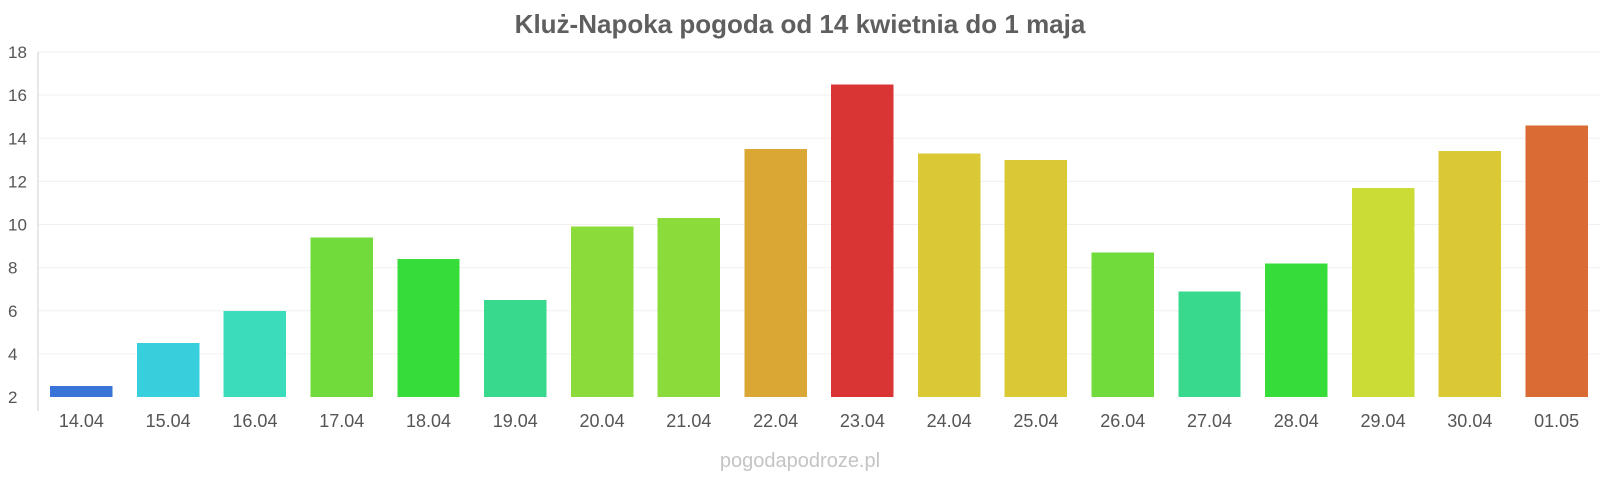  What do you see at coordinates (800, 461) in the screenshot?
I see `watermark-text: pogodapodroze.pl` at bounding box center [800, 461].